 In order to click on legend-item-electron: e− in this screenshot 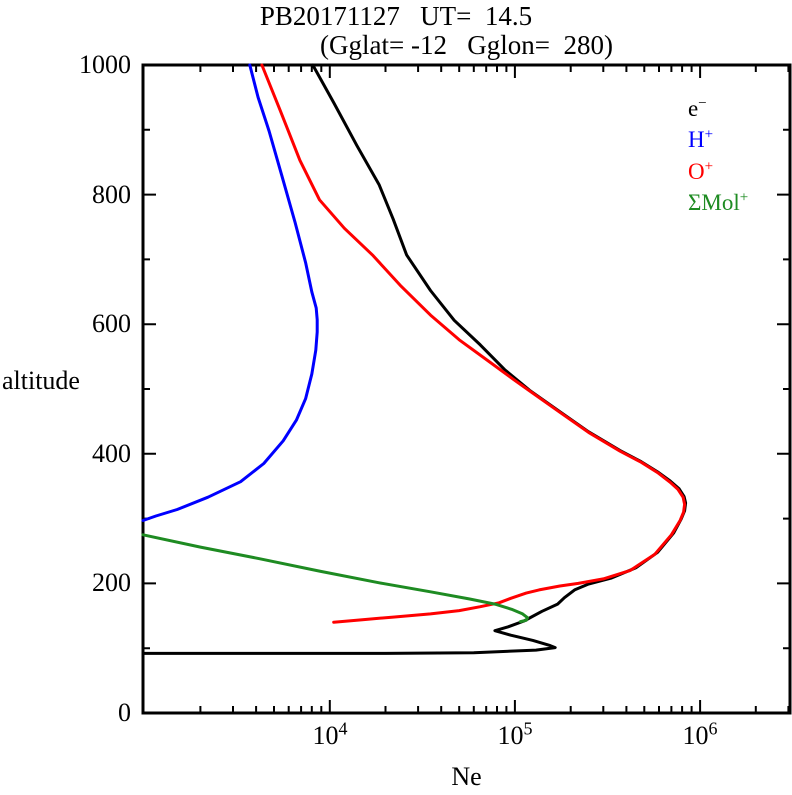, I will do `click(697, 108)`.